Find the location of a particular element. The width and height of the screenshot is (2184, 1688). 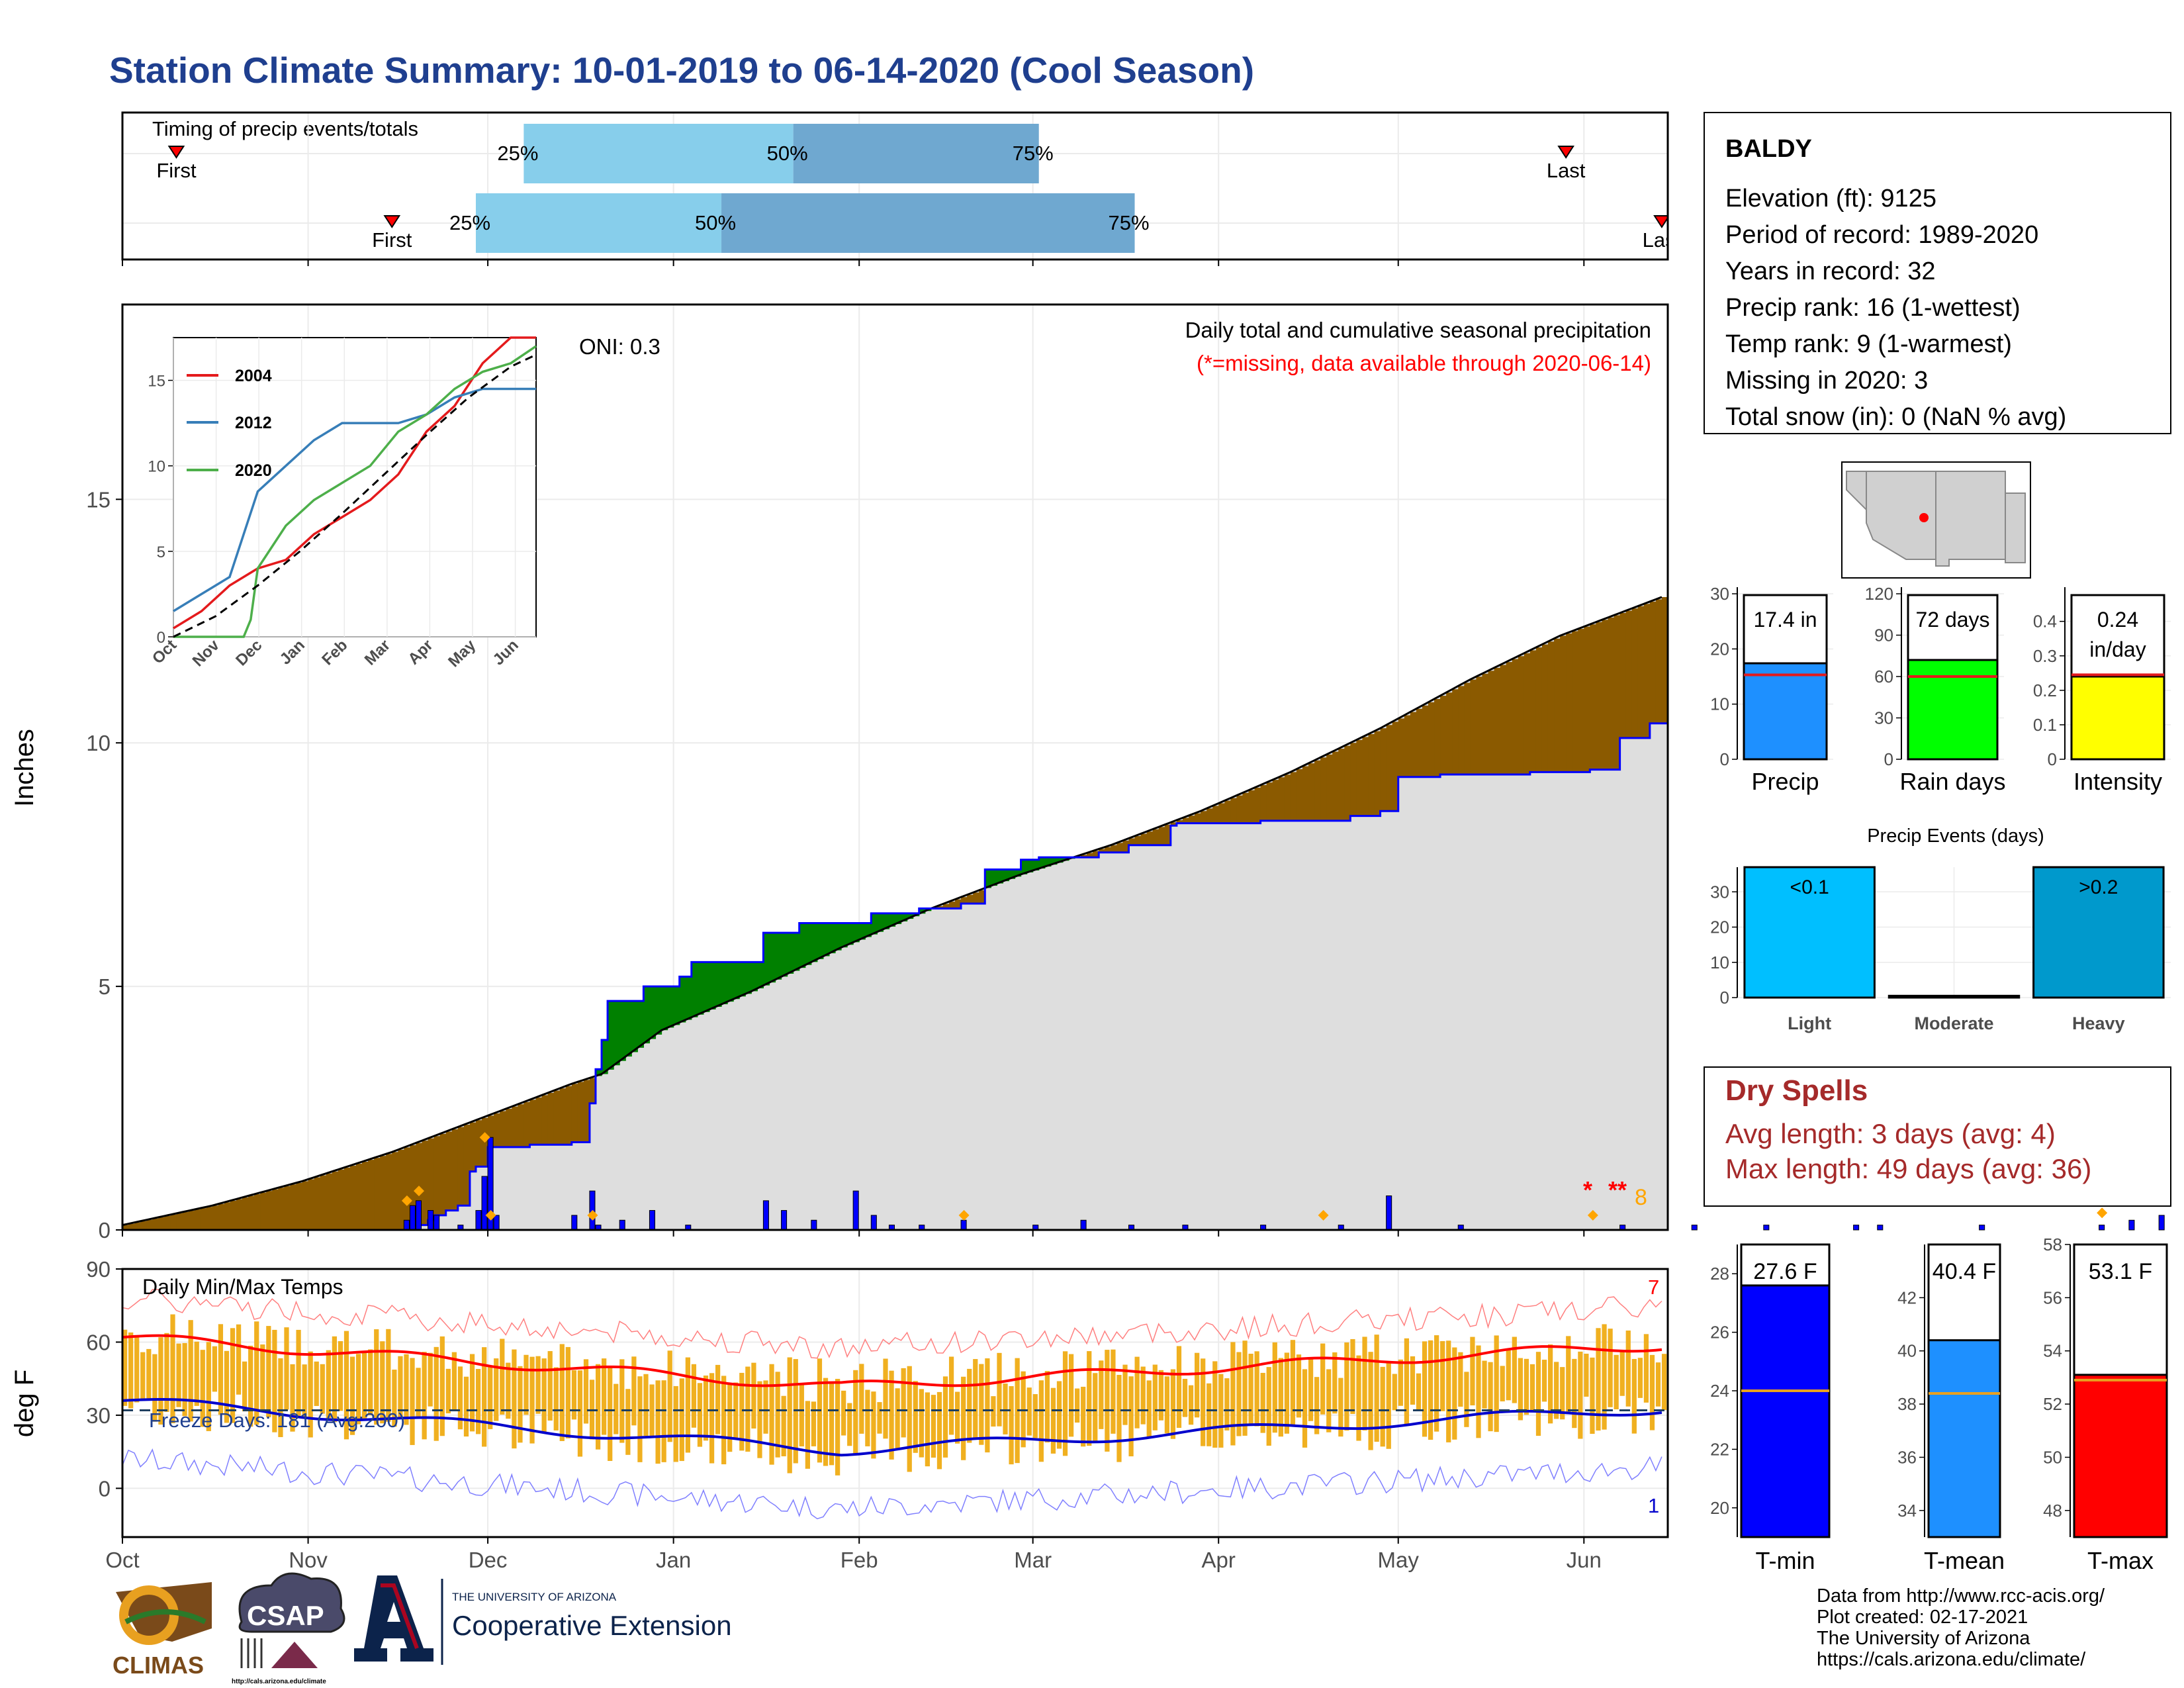

station-detail: Elevation (ft): 9125 is located at coordinates (1831, 198).